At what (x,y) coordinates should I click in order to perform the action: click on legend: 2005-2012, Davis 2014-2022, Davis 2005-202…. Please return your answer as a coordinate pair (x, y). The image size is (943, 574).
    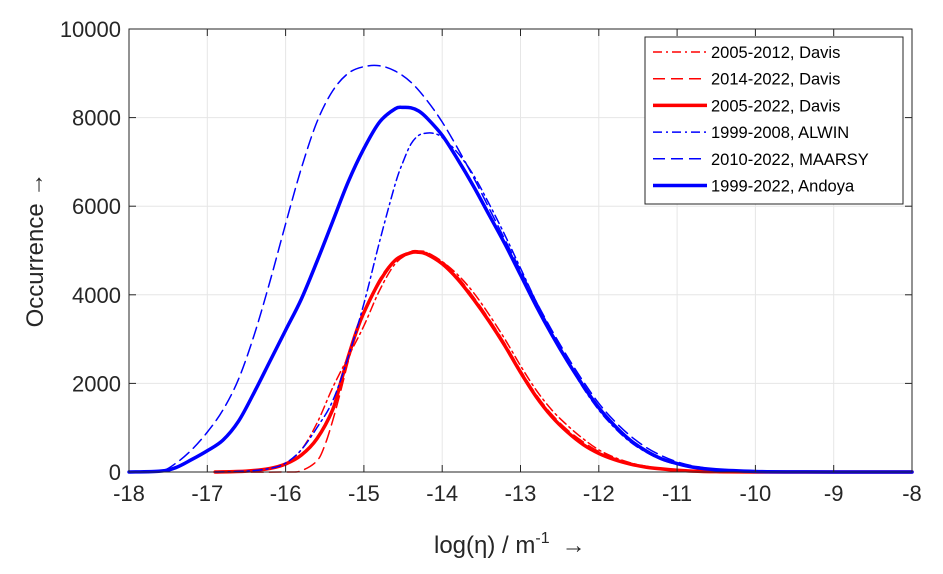
    Looking at the image, I should click on (774, 120).